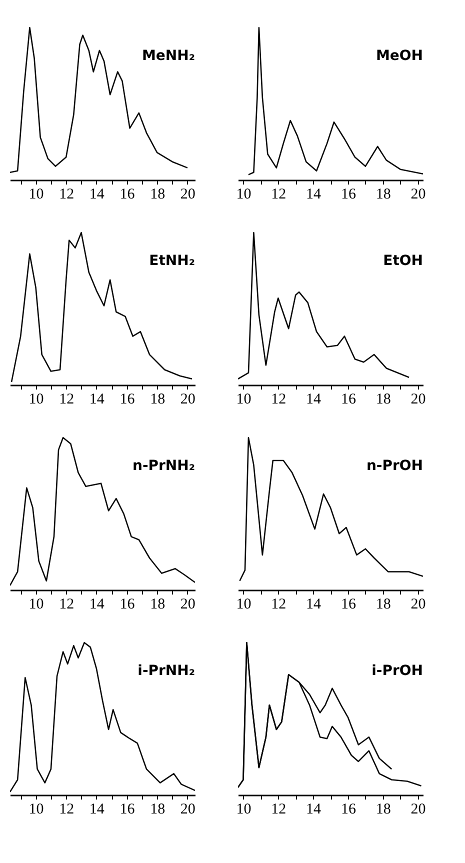 The height and width of the screenshot is (863, 465). I want to click on text: EtOH, so click(403, 260).